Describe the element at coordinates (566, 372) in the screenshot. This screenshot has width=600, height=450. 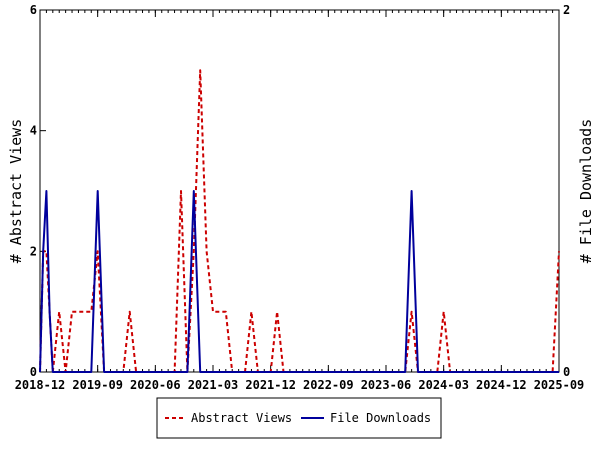
I see `y-right-tick-label: 0` at that location.